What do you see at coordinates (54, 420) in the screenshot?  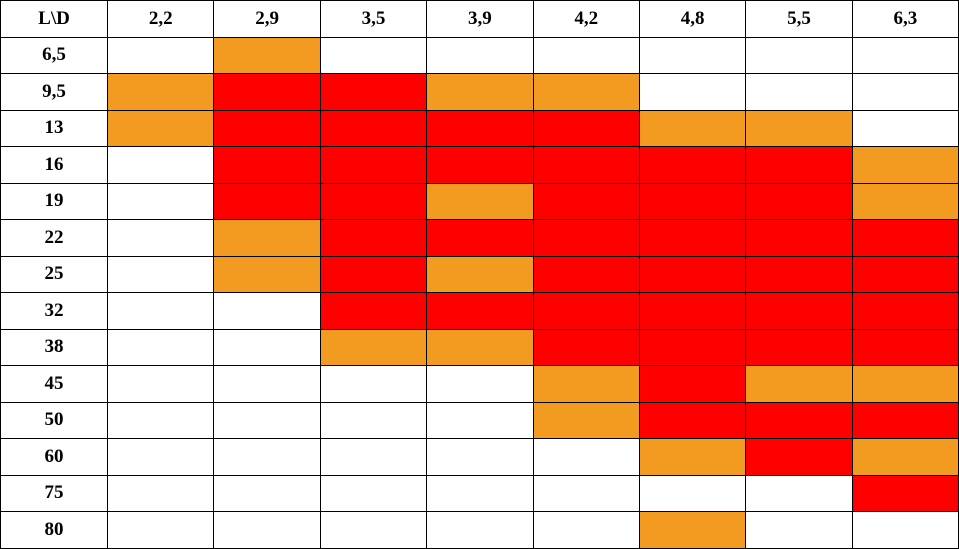 I see `row-header: 50` at bounding box center [54, 420].